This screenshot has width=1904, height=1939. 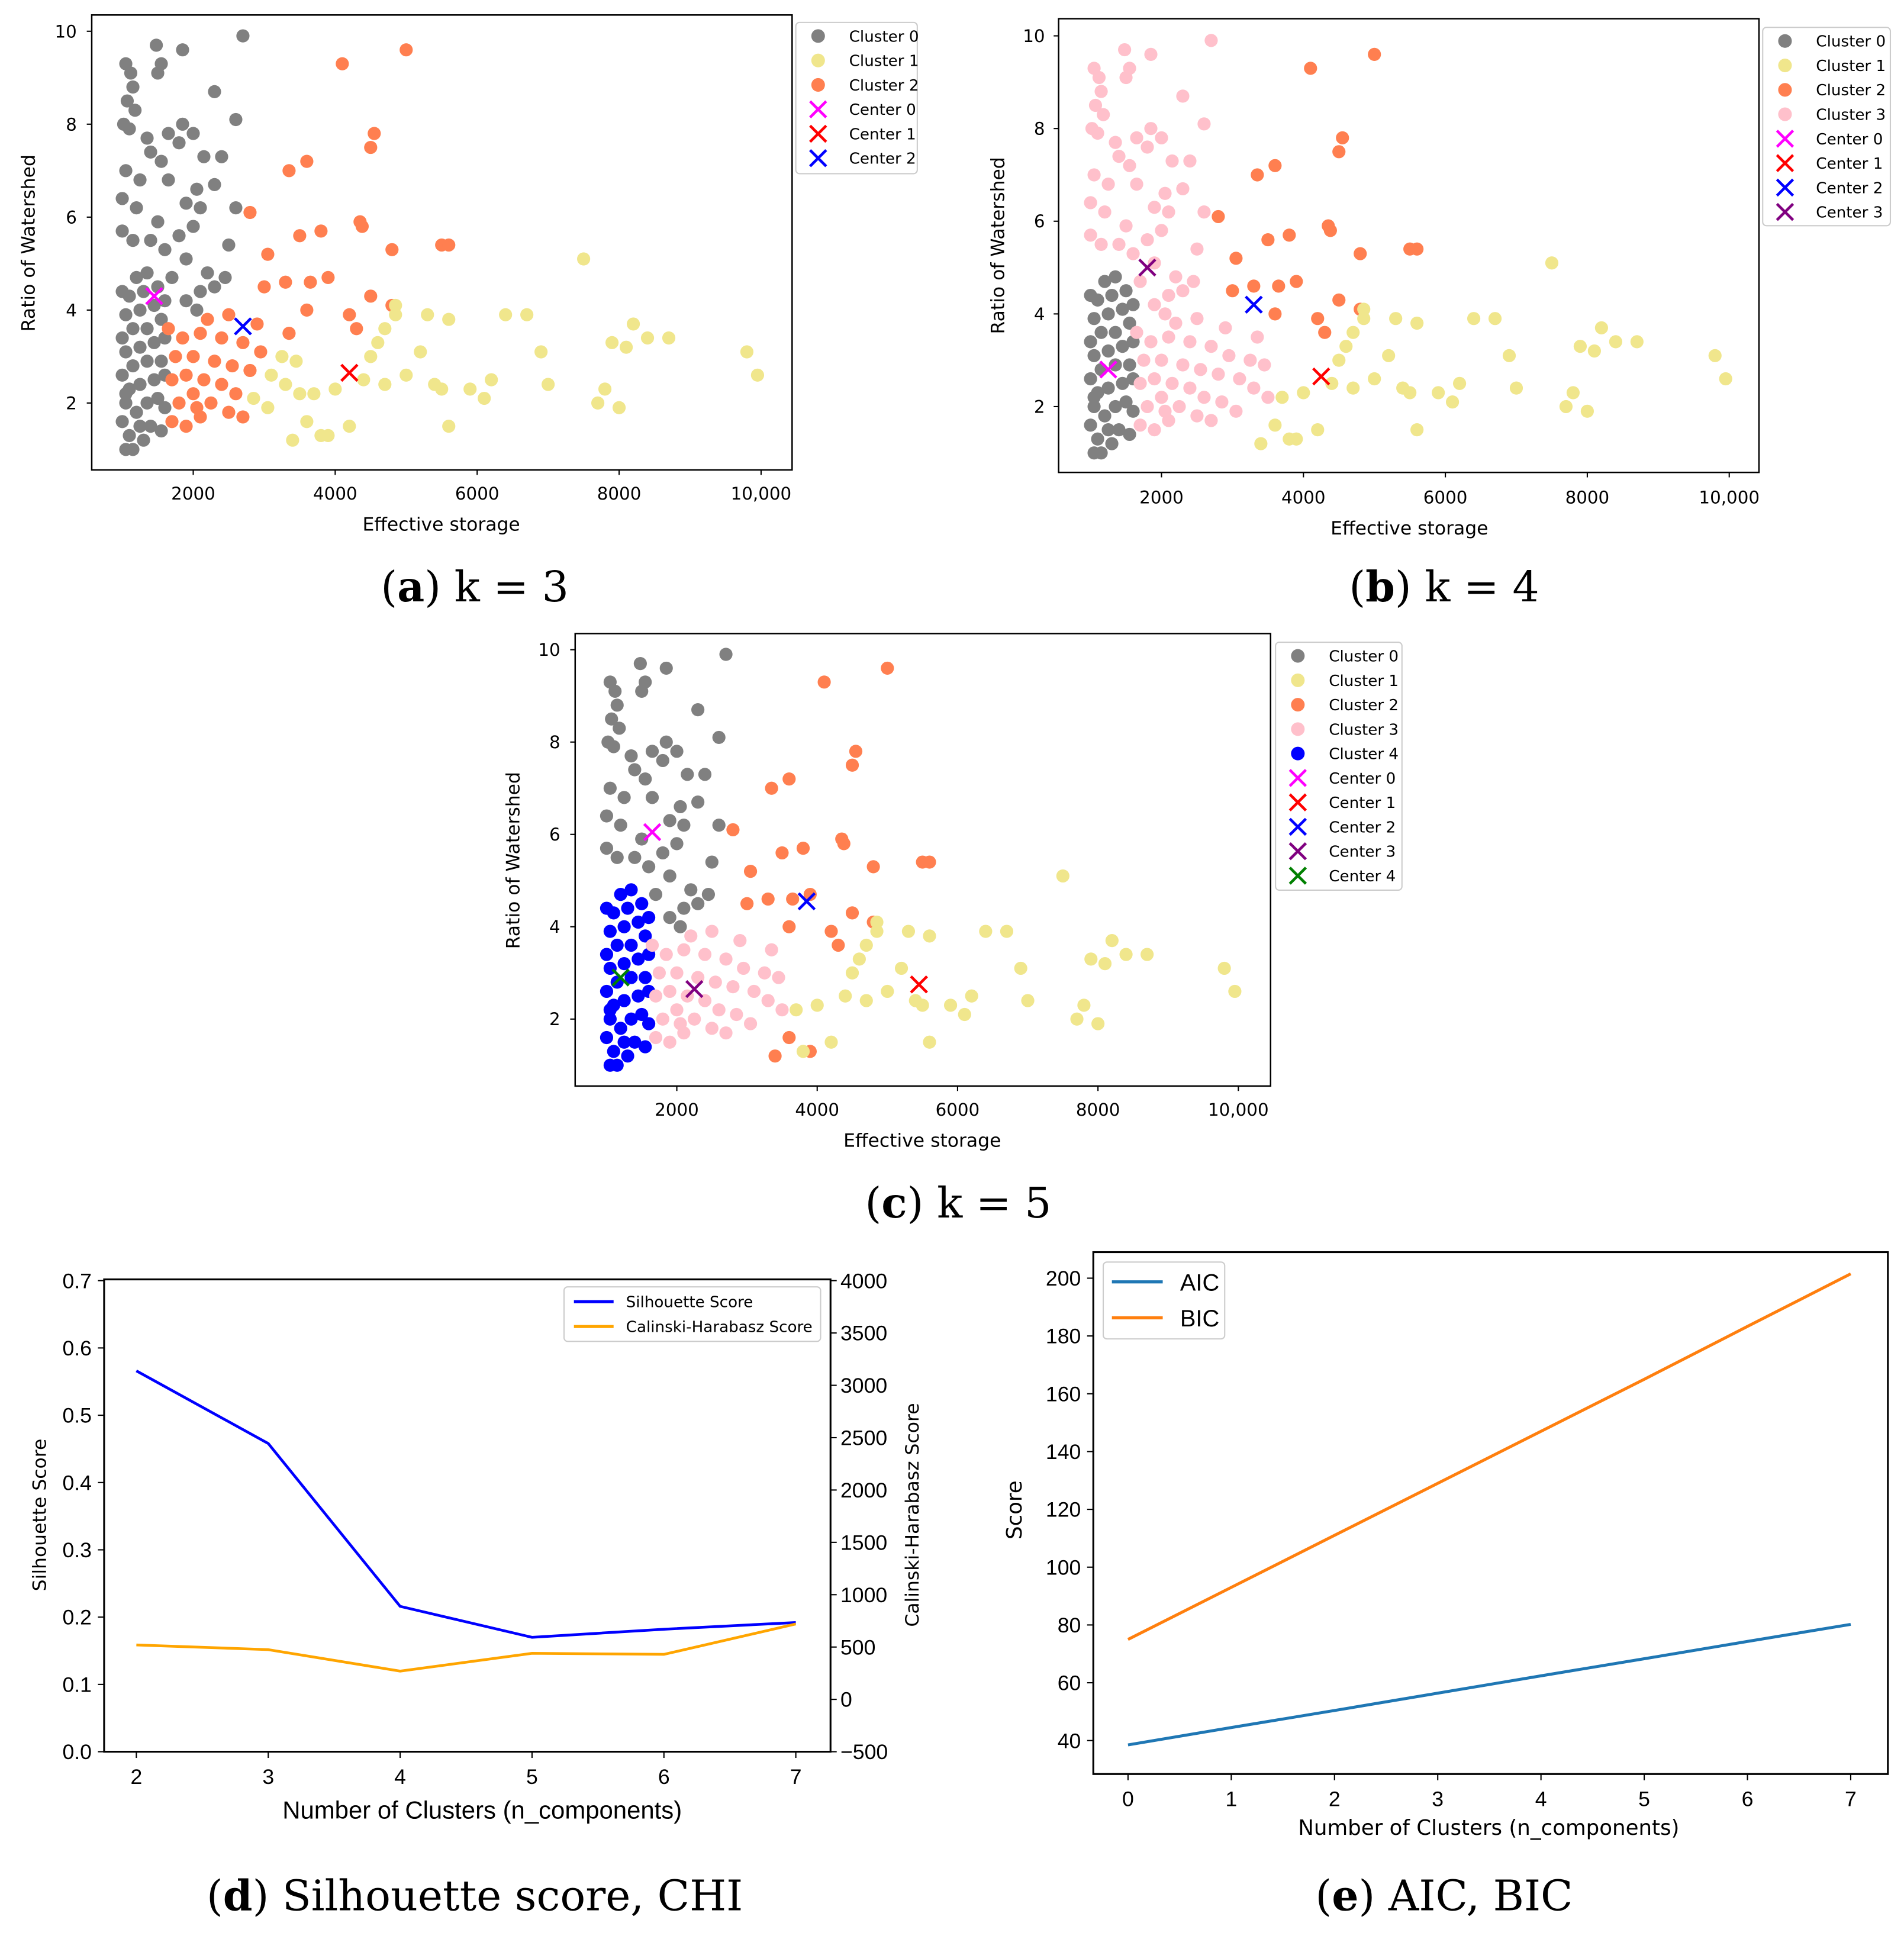 I want to click on y-tick-label: 60, so click(x=1069, y=1683).